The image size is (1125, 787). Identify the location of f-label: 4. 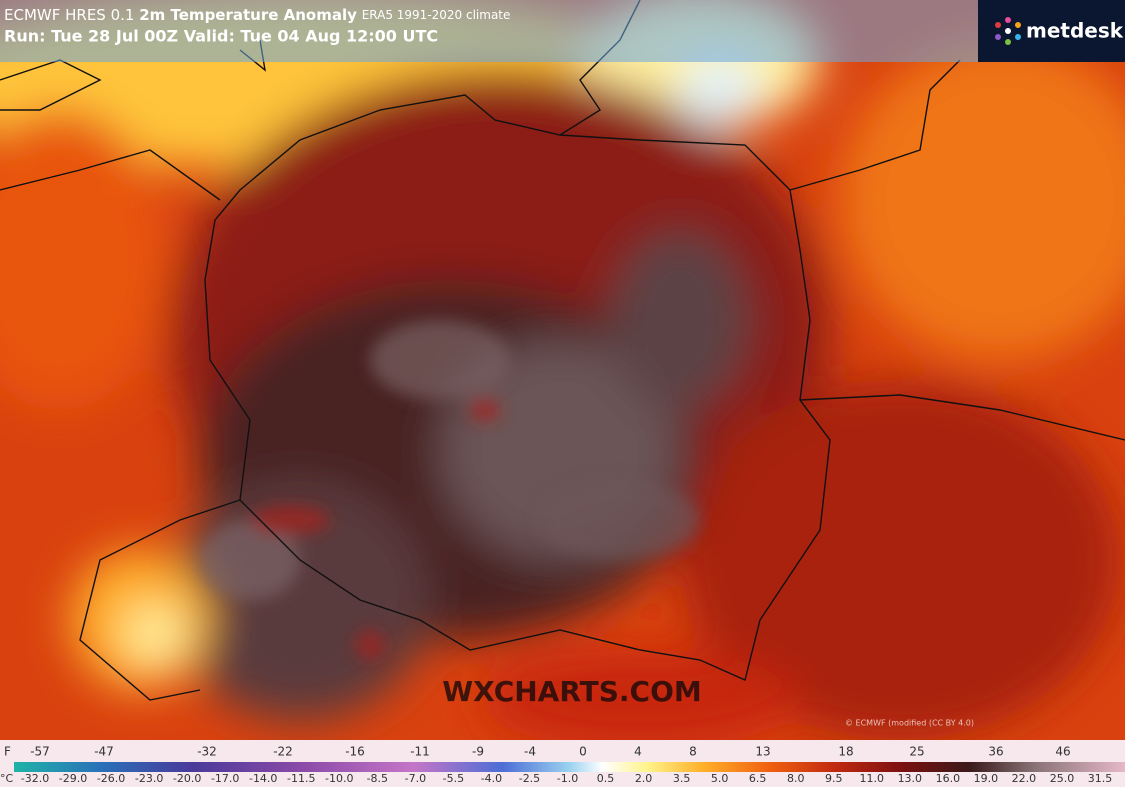
(638, 752).